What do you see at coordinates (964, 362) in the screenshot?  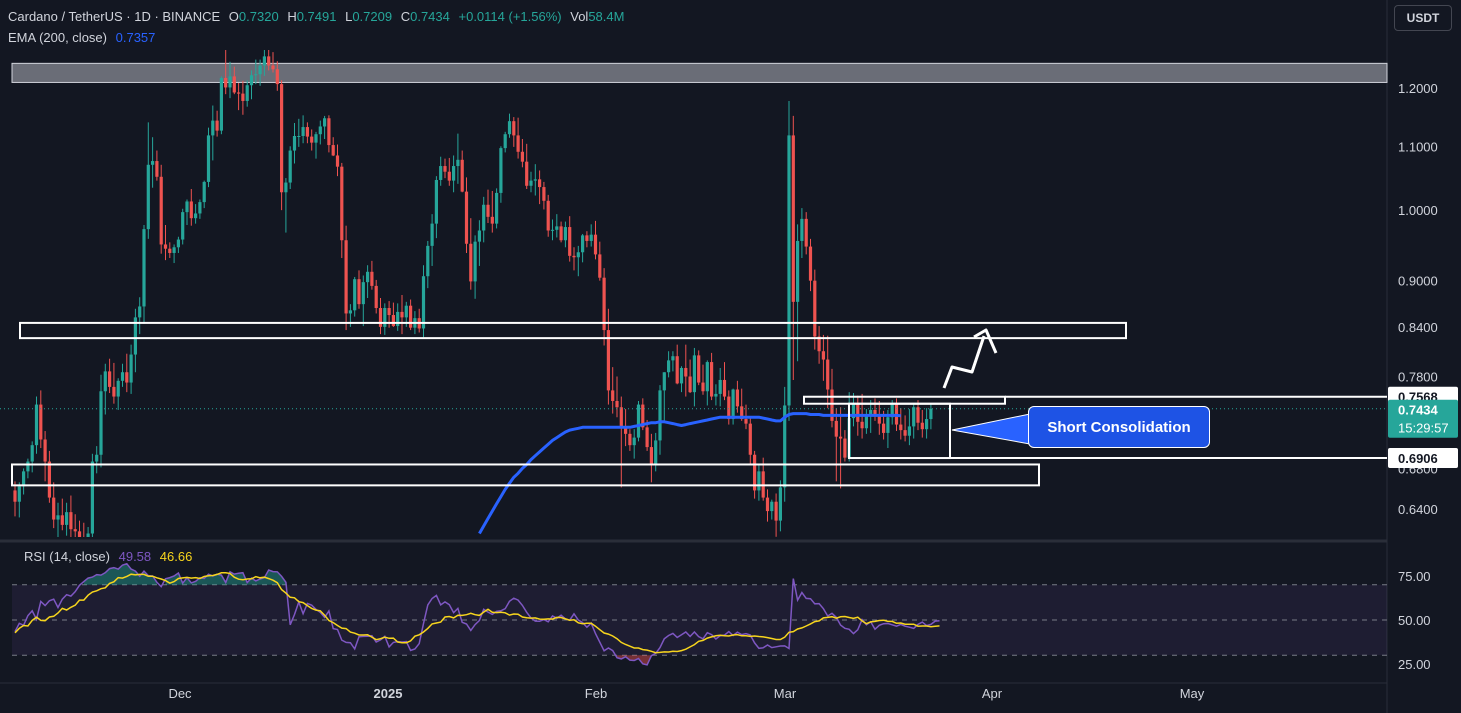 I see `zigzag-up-arrow-icon` at bounding box center [964, 362].